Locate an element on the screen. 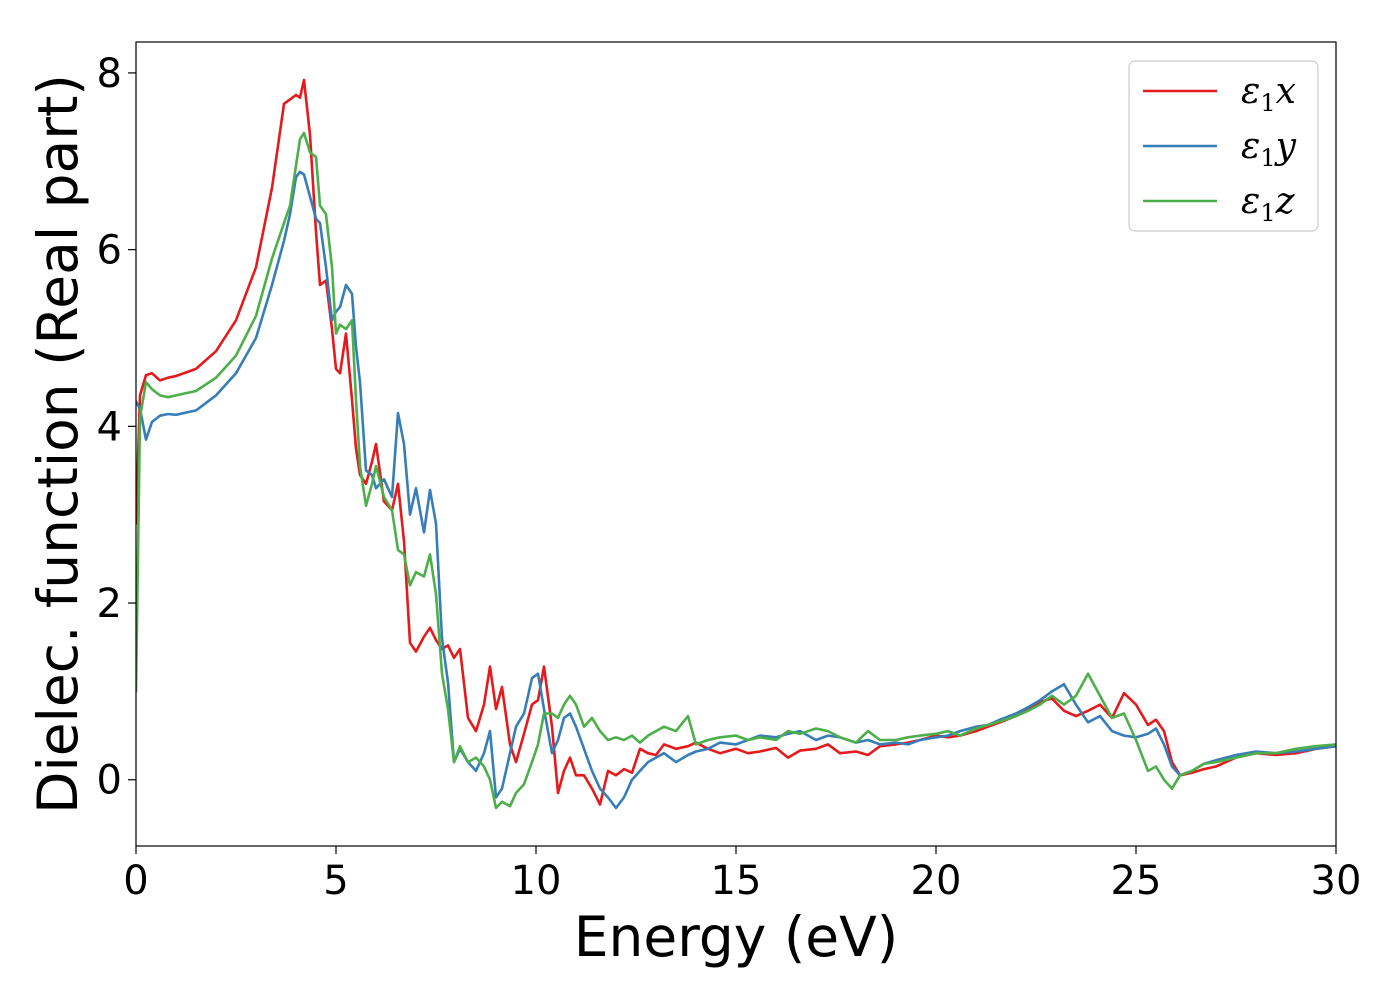 The height and width of the screenshot is (1000, 1400). legend-label-x: ε1x is located at coordinates (1268, 94).